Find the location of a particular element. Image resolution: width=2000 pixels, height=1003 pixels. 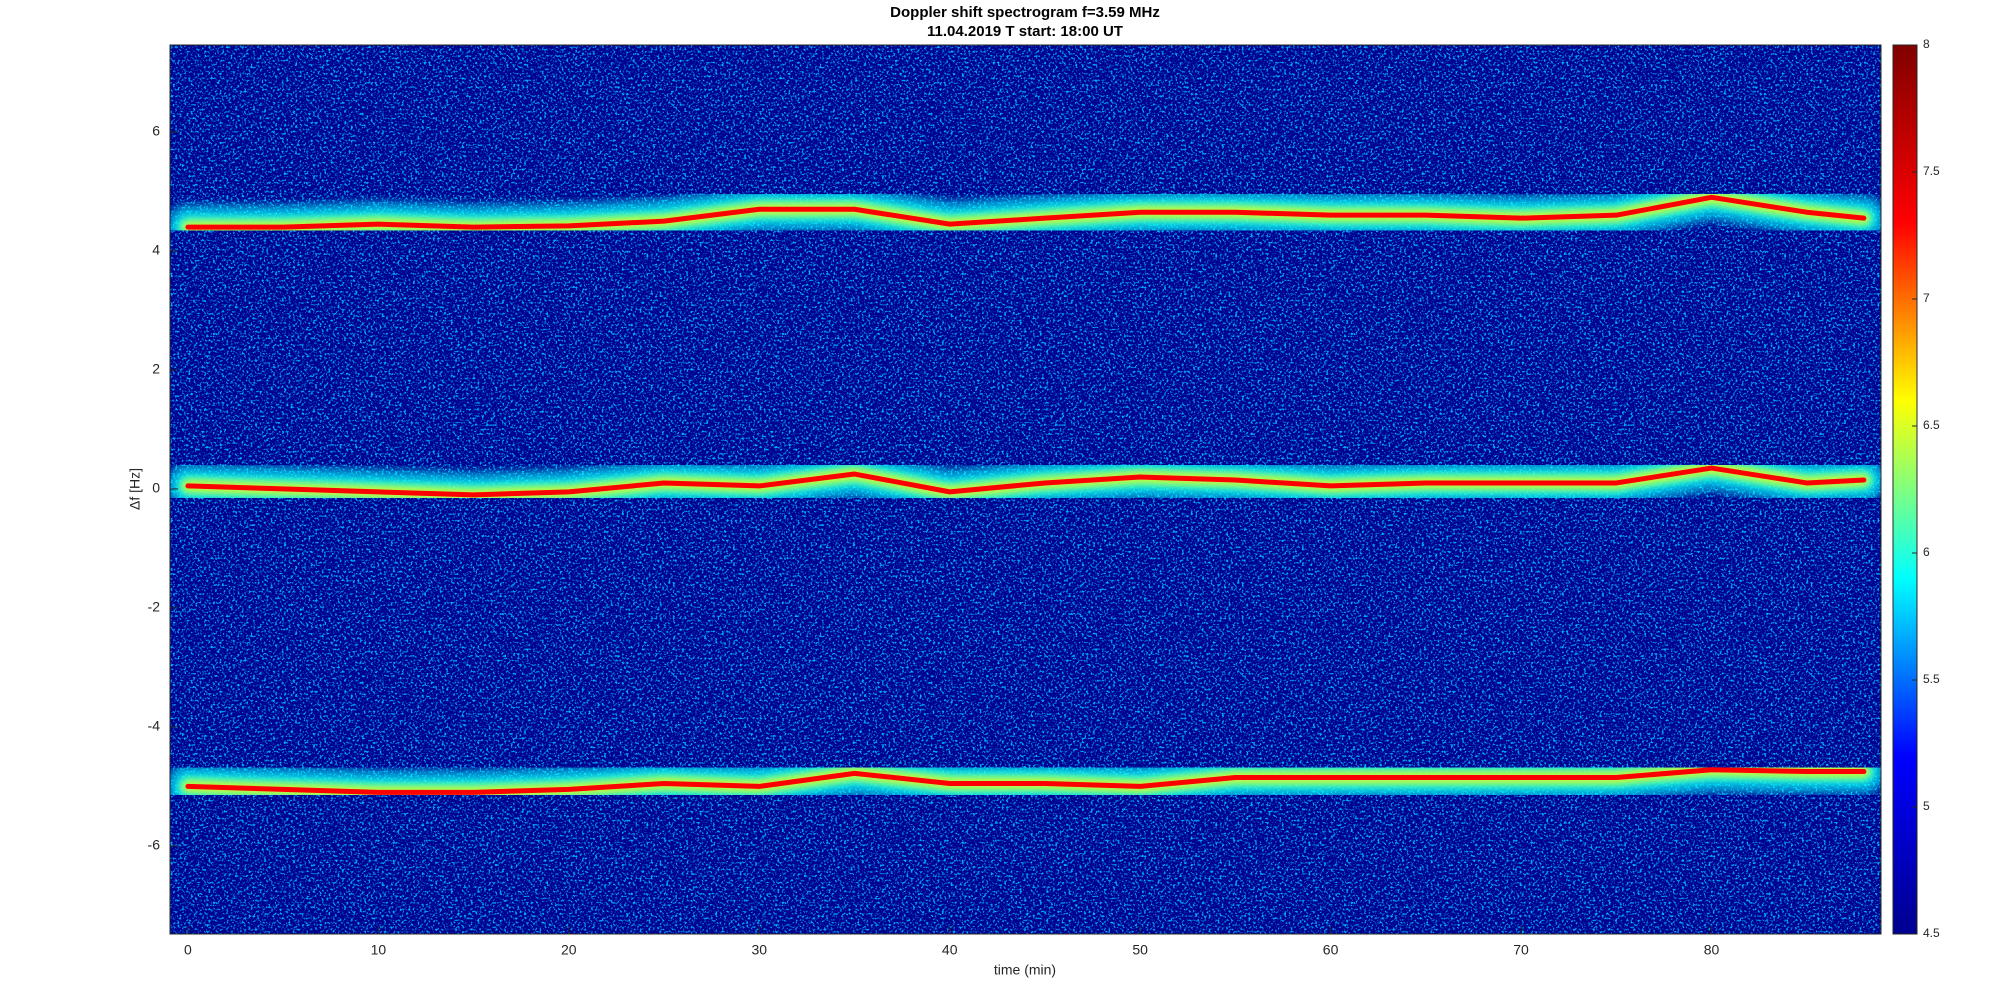

x-tick-label: 20 is located at coordinates (569, 950).